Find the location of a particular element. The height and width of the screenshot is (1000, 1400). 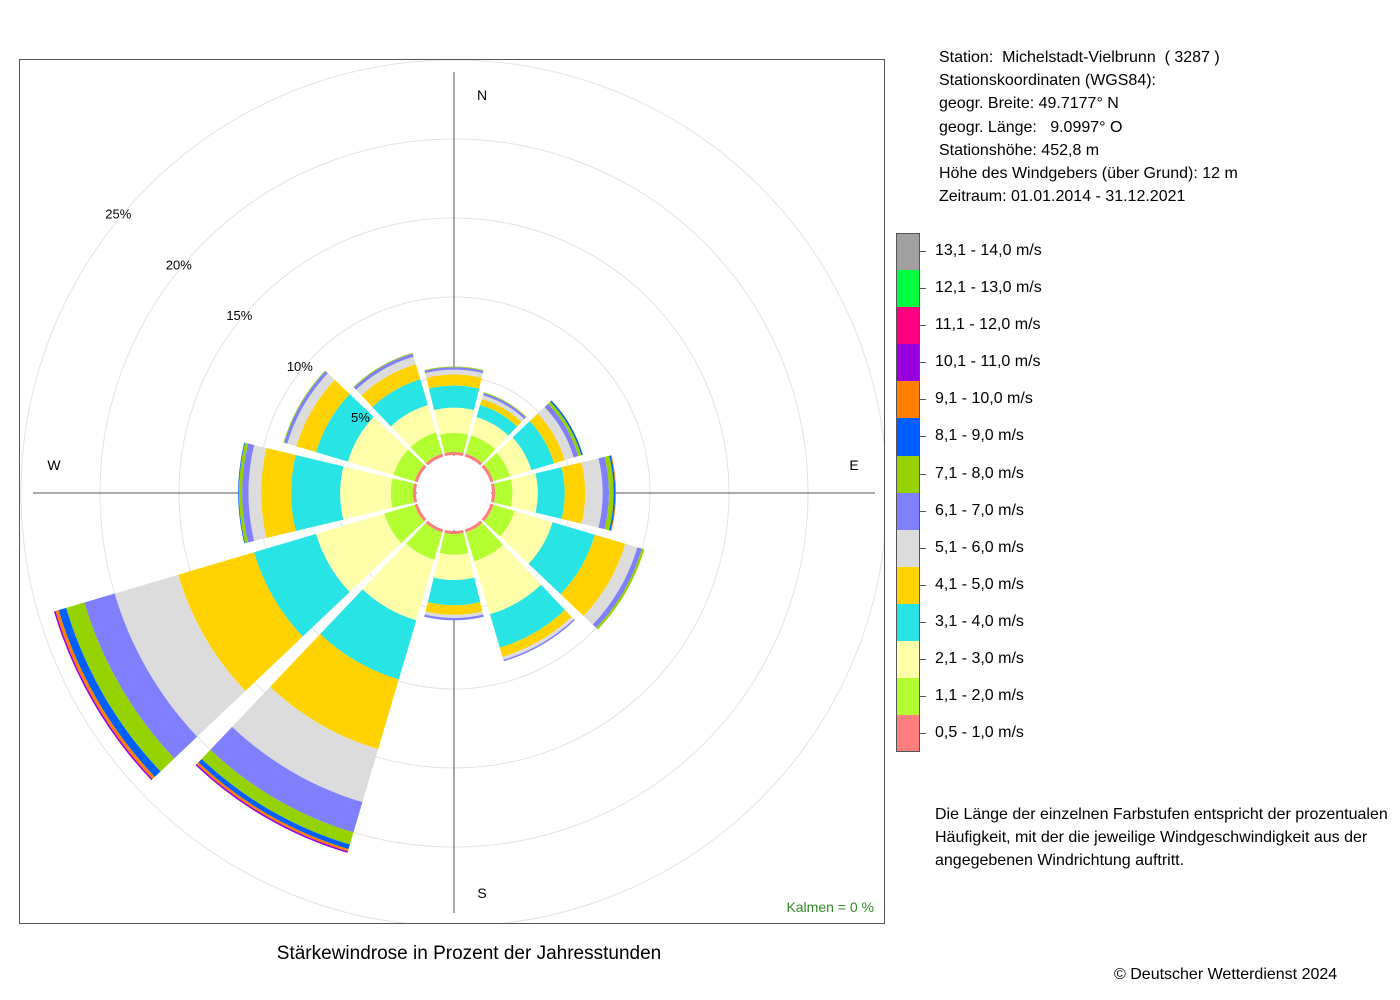

legend-label: 9,1 - 10,0 m/s is located at coordinates (984, 399).